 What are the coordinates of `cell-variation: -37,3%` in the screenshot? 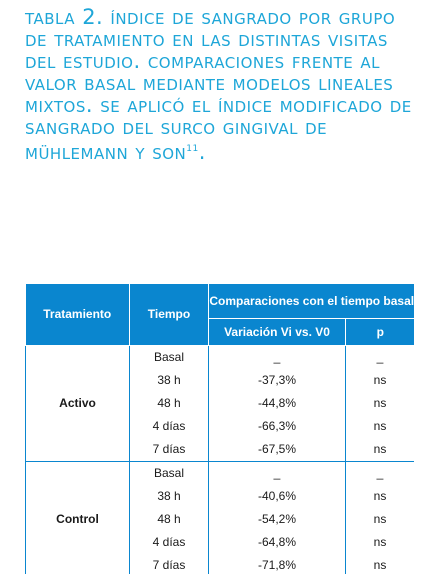 It's located at (277, 380).